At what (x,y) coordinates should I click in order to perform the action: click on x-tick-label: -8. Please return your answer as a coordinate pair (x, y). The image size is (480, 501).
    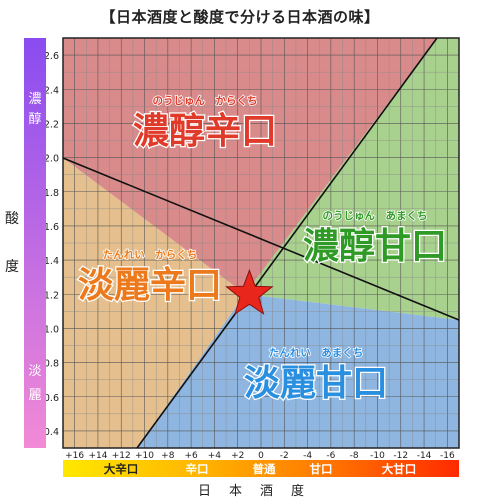
    Looking at the image, I should click on (354, 456).